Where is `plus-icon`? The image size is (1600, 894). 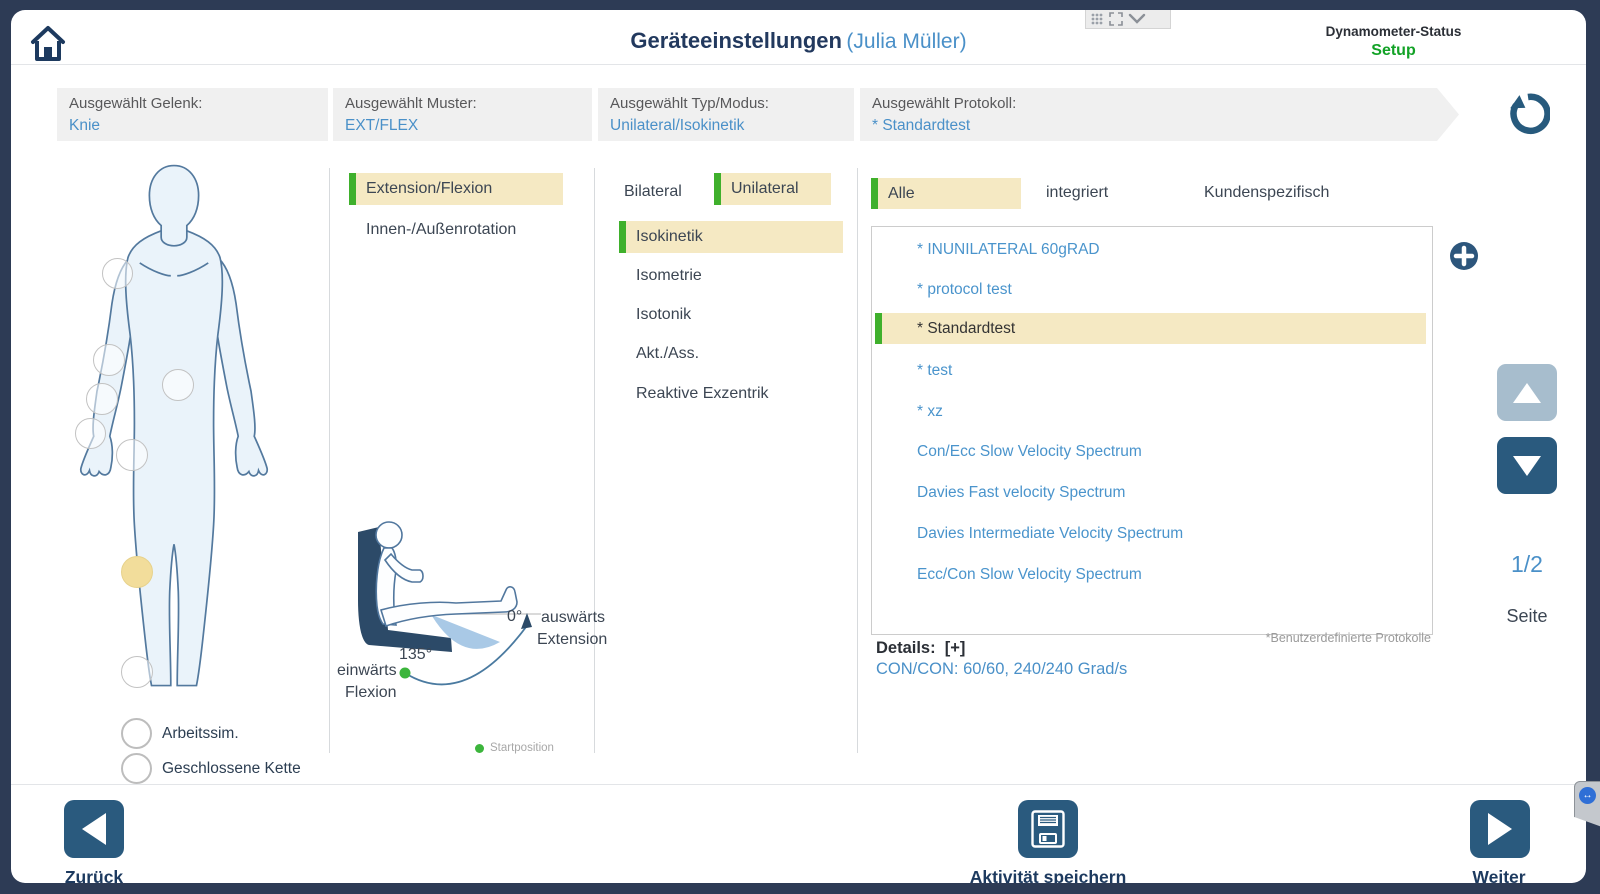
plus-icon is located at coordinates (1464, 256).